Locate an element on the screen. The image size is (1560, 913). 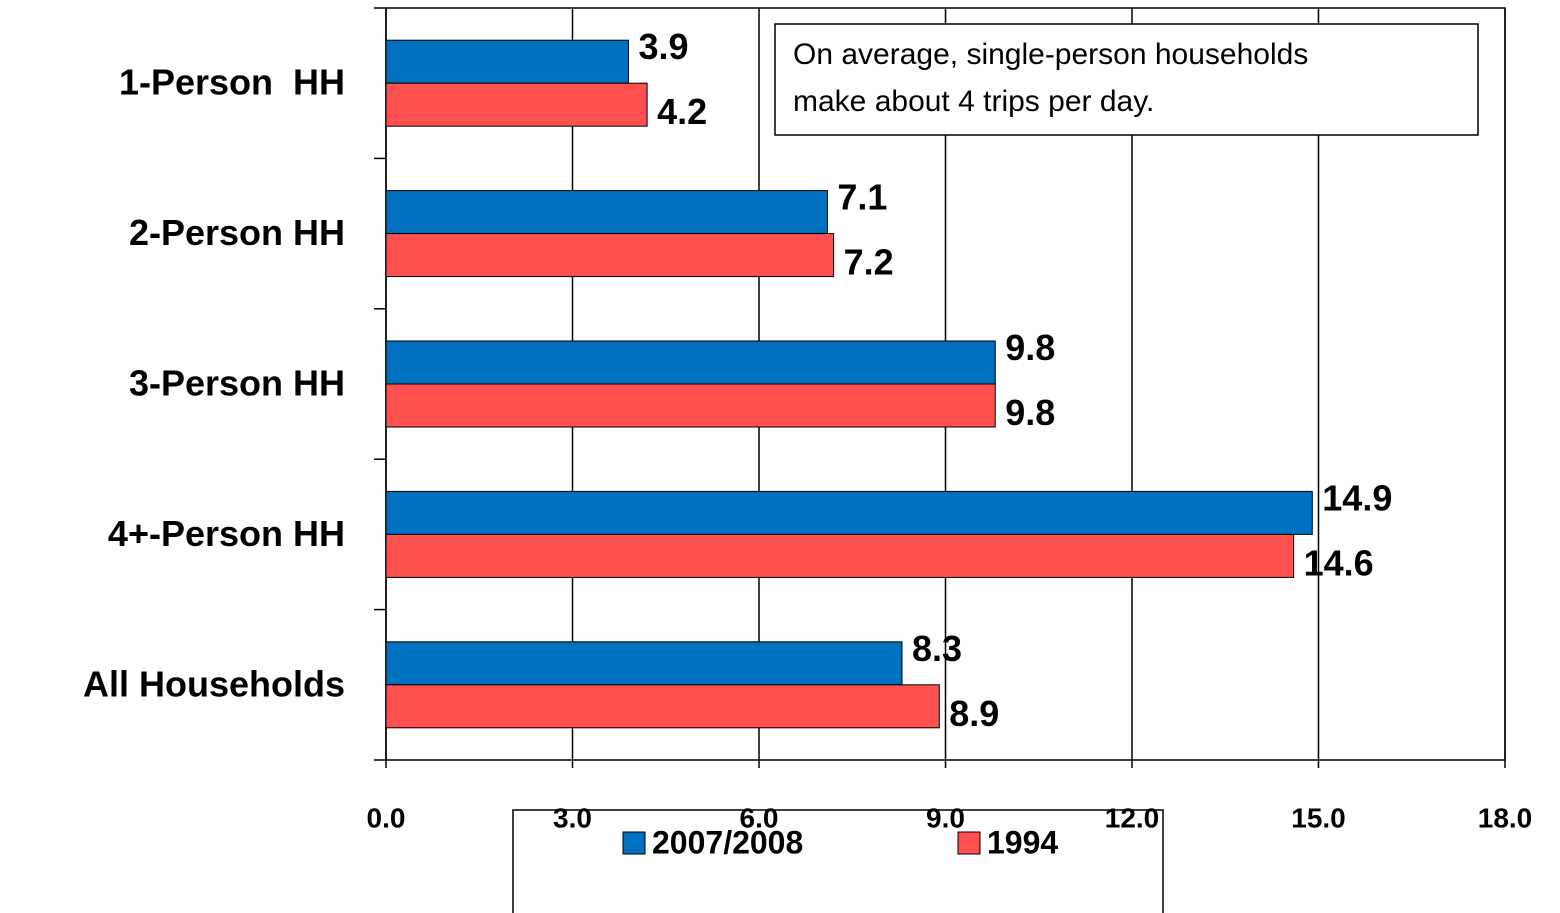
value-label: 7.2 is located at coordinates (869, 262).